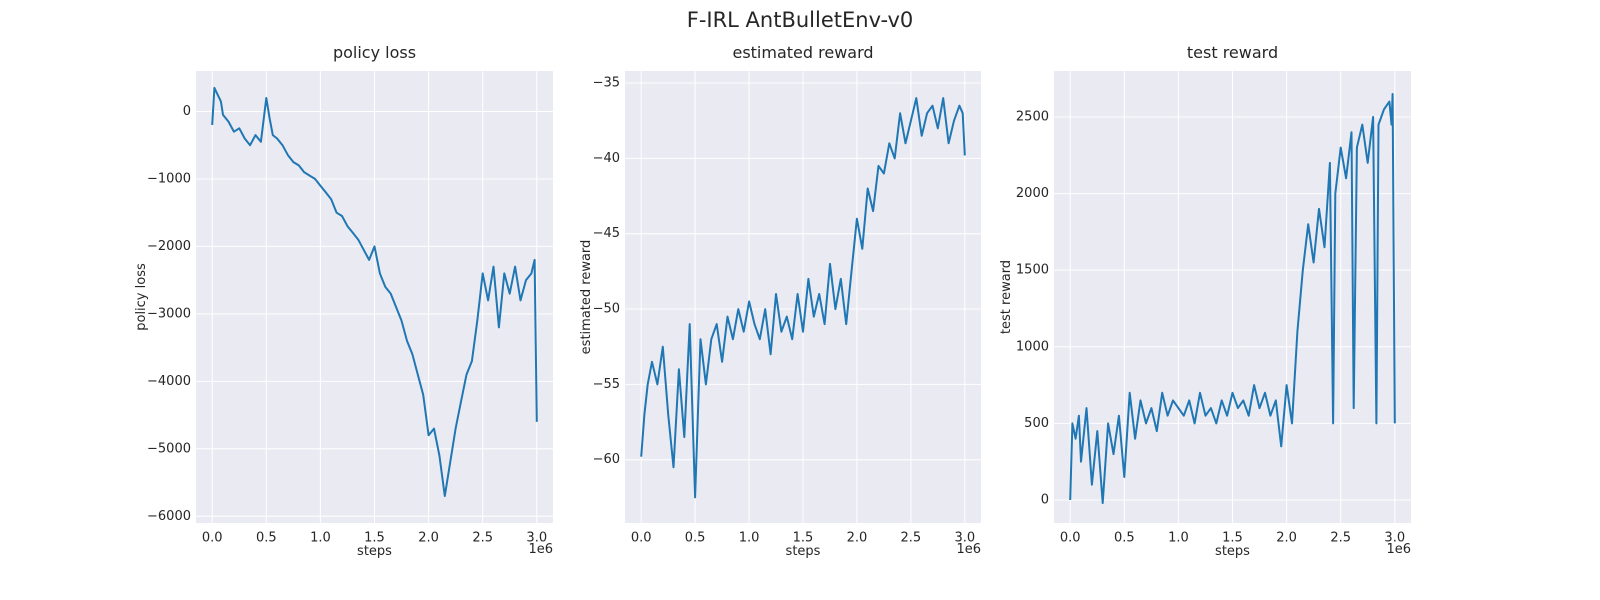 Image resolution: width=1600 pixels, height=600 pixels. What do you see at coordinates (169, 246) in the screenshot?
I see `y-tick-label: −2000` at bounding box center [169, 246].